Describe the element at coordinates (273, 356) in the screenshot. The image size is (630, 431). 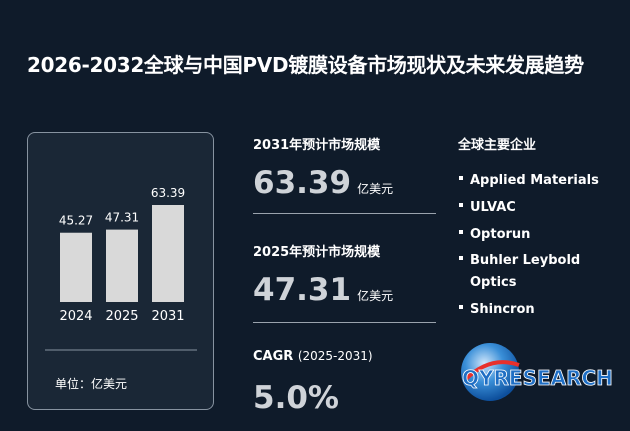
I see `cagr-label: CAGR` at that location.